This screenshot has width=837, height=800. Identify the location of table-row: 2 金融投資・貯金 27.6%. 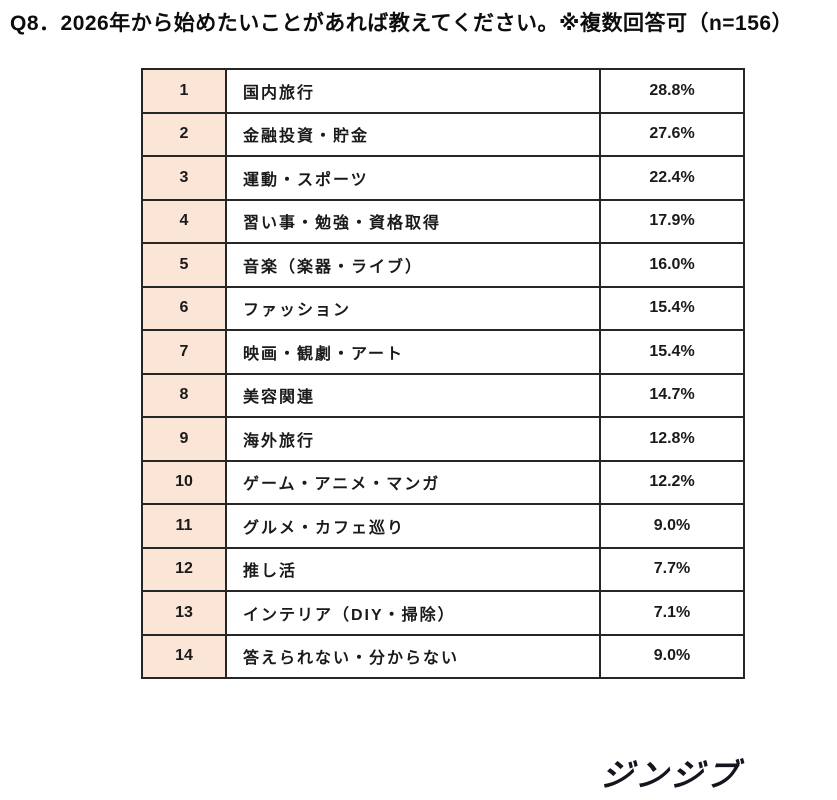
(443, 134).